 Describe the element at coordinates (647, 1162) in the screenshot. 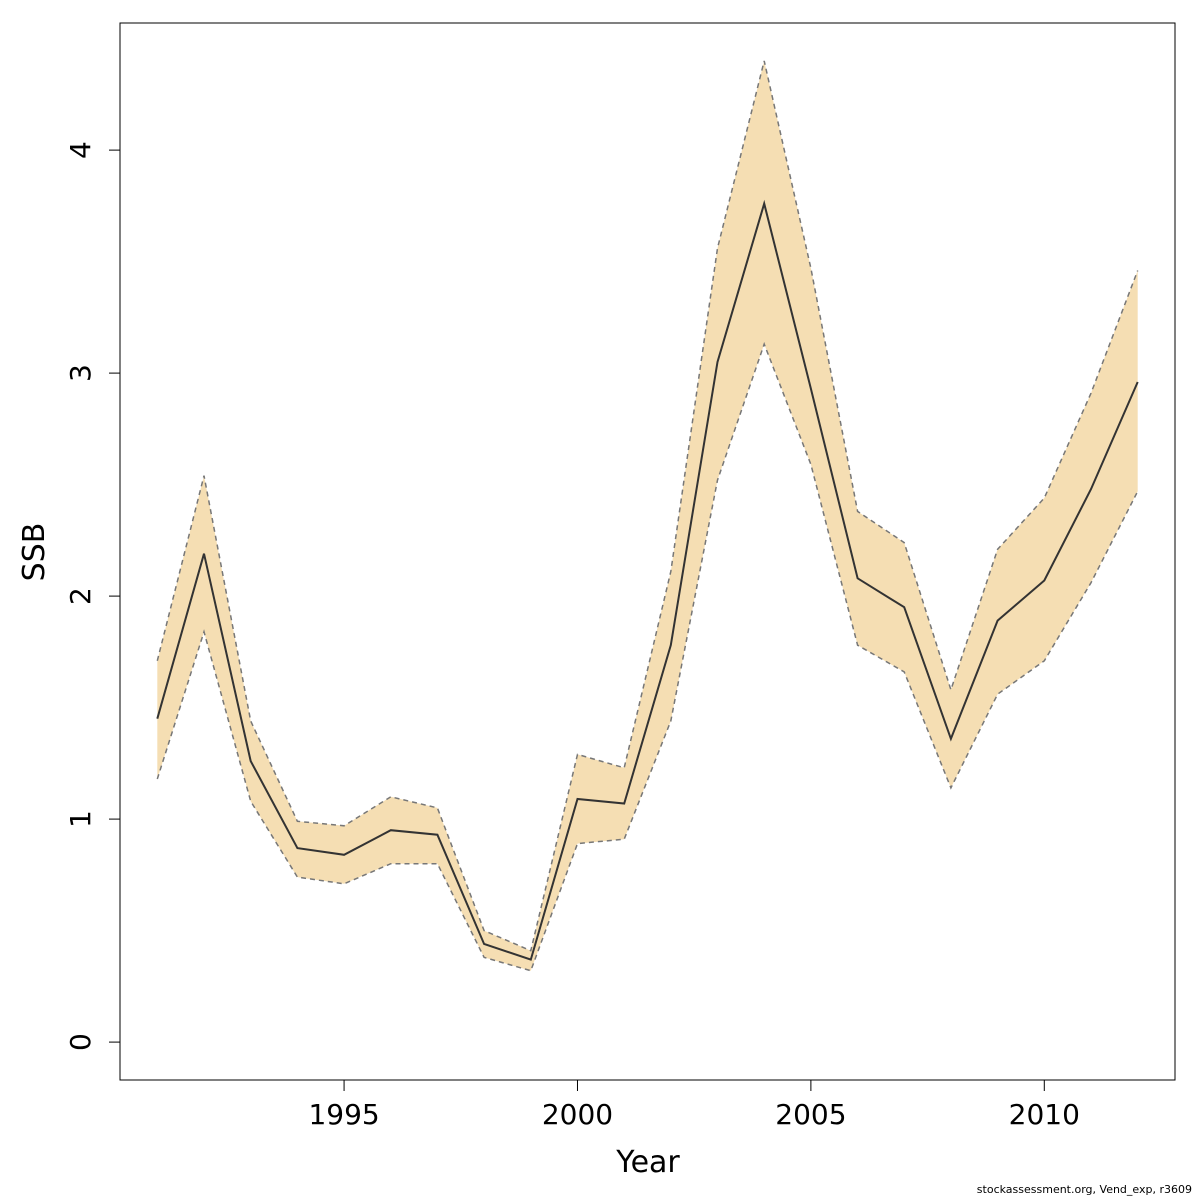

I see `x-axis-title: Year` at that location.